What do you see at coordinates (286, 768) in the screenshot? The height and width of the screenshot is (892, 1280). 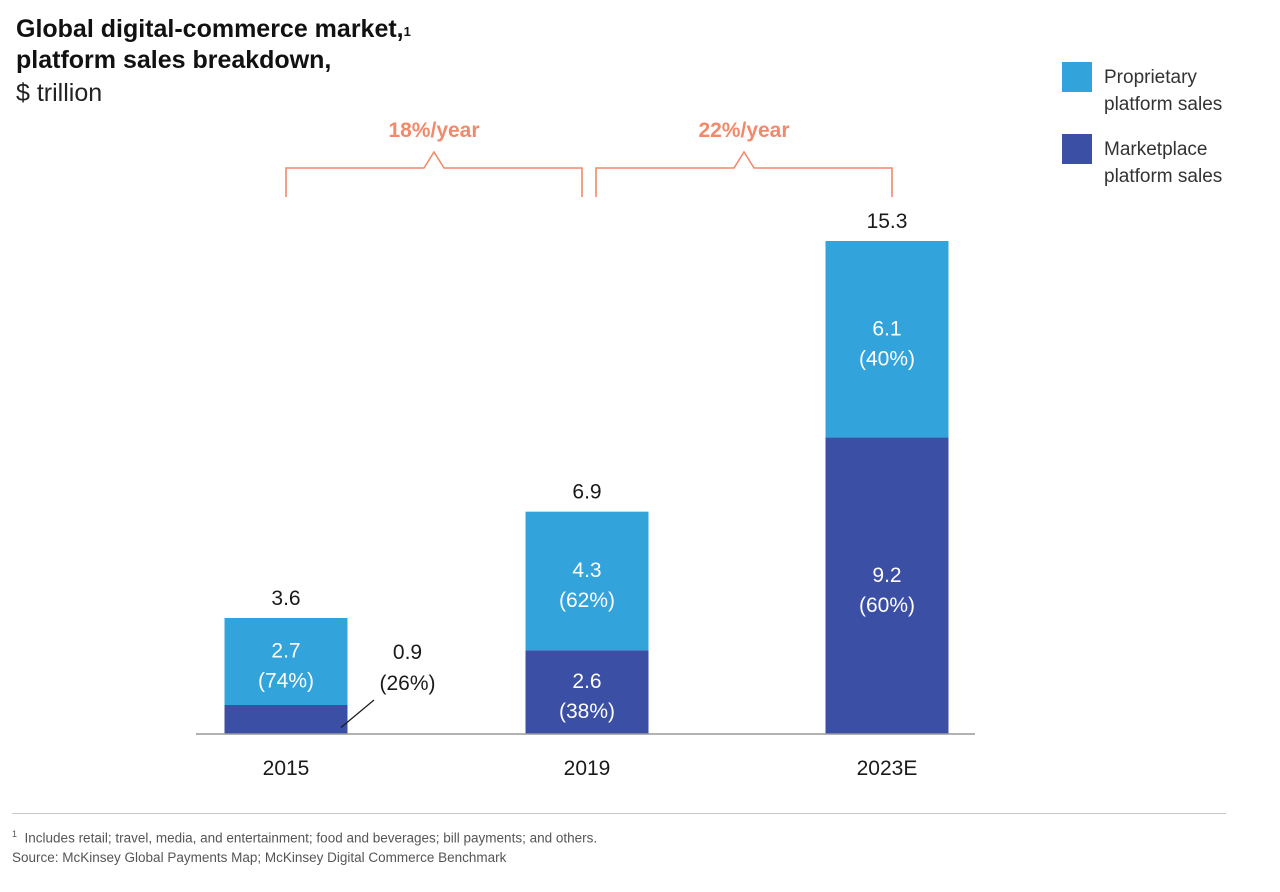 I see `x-tick-label-2015: 2015` at bounding box center [286, 768].